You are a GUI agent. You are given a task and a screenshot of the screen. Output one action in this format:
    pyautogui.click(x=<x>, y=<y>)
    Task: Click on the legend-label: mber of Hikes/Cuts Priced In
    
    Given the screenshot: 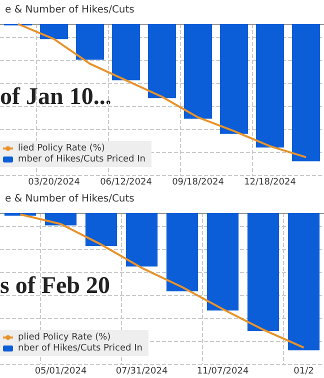 What is the action you would take?
    pyautogui.click(x=82, y=159)
    